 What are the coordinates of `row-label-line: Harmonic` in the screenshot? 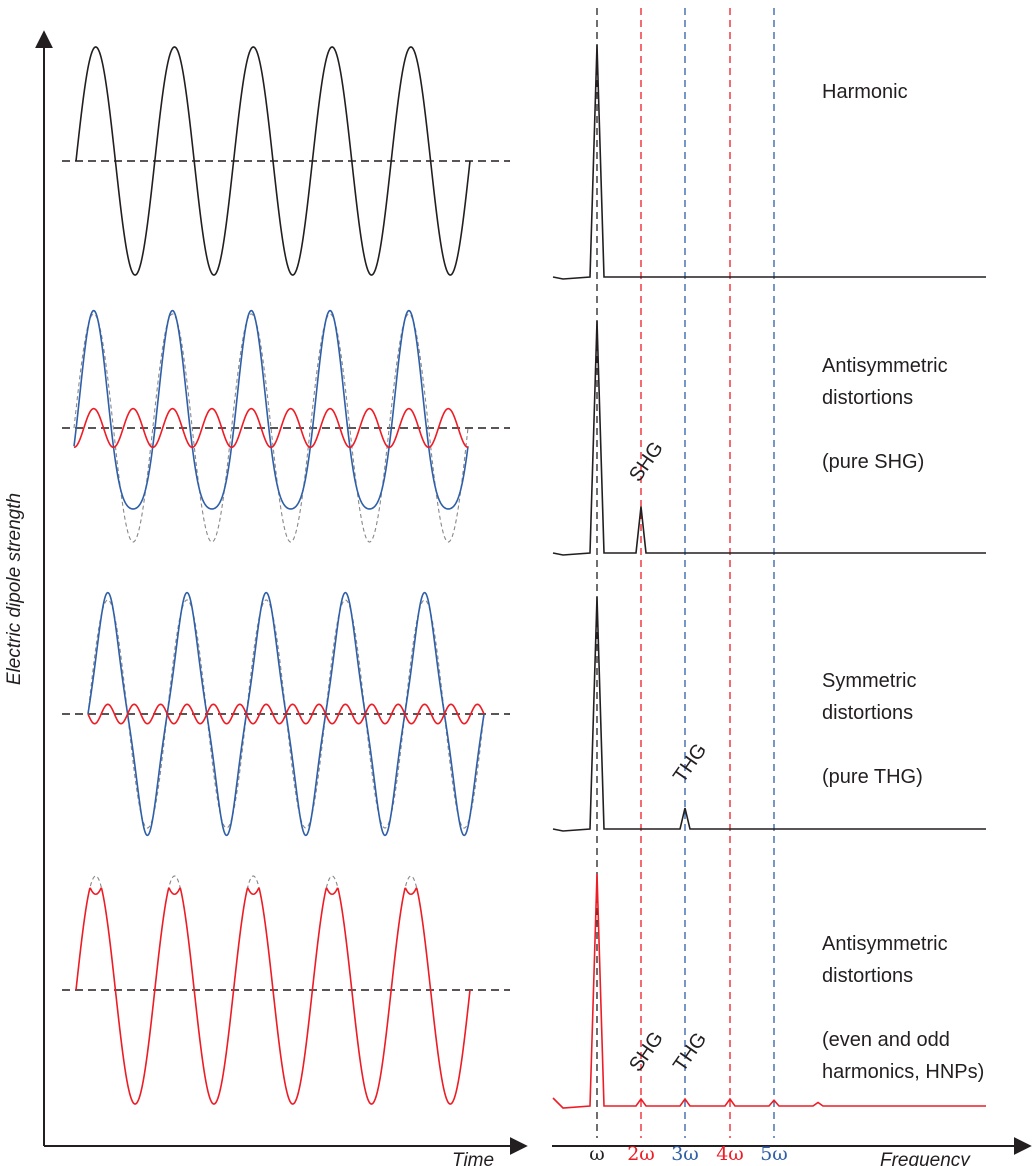 It's located at (865, 92).